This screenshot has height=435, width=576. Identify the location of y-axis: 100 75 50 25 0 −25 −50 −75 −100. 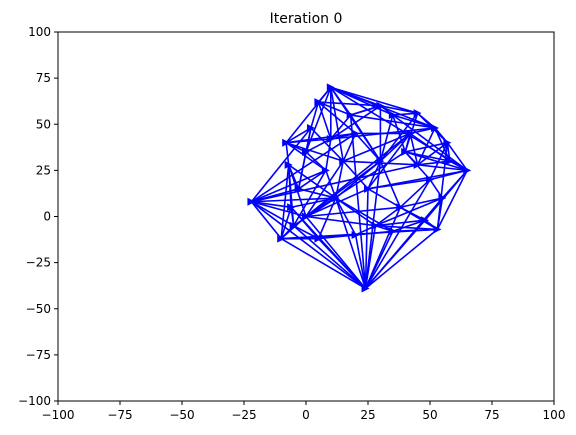
(38, 216).